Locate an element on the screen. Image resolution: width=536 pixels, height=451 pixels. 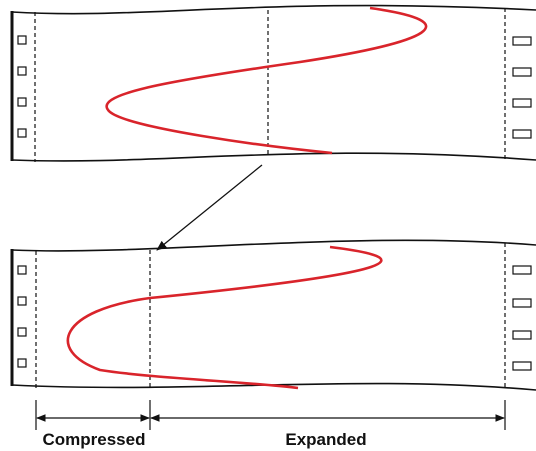
dimensions is located at coordinates (270, 415).